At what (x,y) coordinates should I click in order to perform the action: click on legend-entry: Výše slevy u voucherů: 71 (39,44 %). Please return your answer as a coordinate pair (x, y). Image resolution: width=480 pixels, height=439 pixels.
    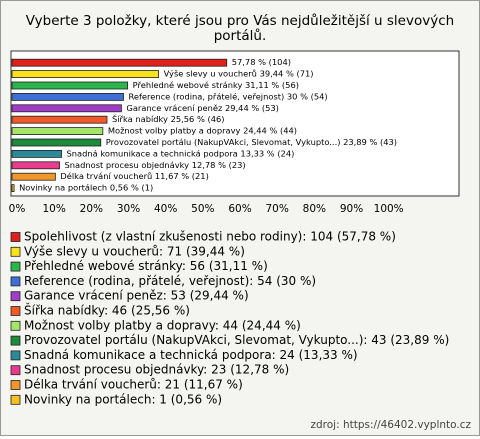
    Looking at the image, I should click on (134, 251).